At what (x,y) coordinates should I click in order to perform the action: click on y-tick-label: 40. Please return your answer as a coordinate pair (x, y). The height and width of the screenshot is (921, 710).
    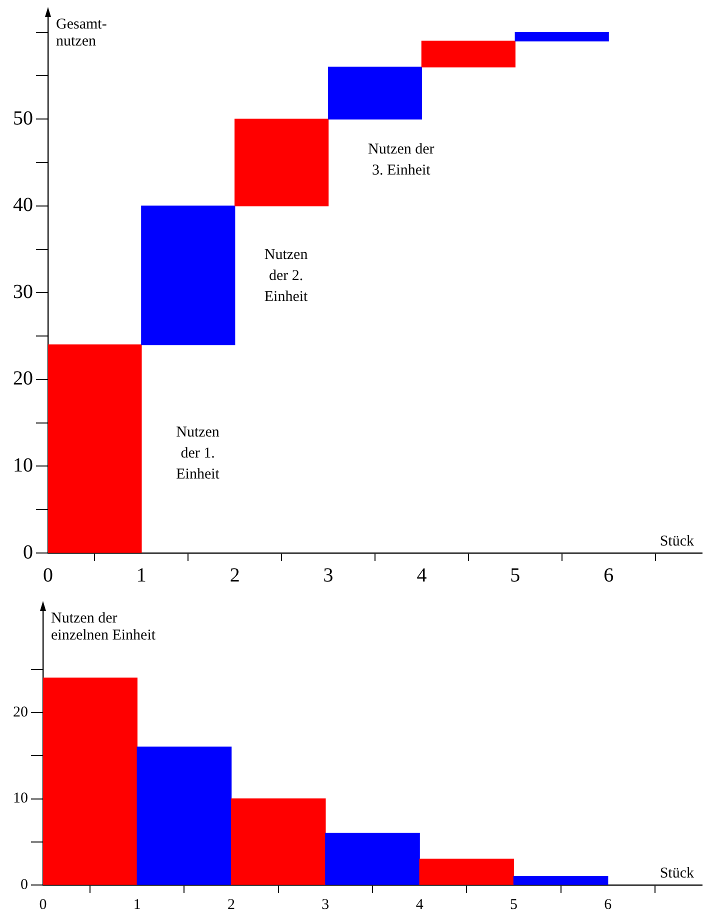
    Looking at the image, I should click on (23, 205).